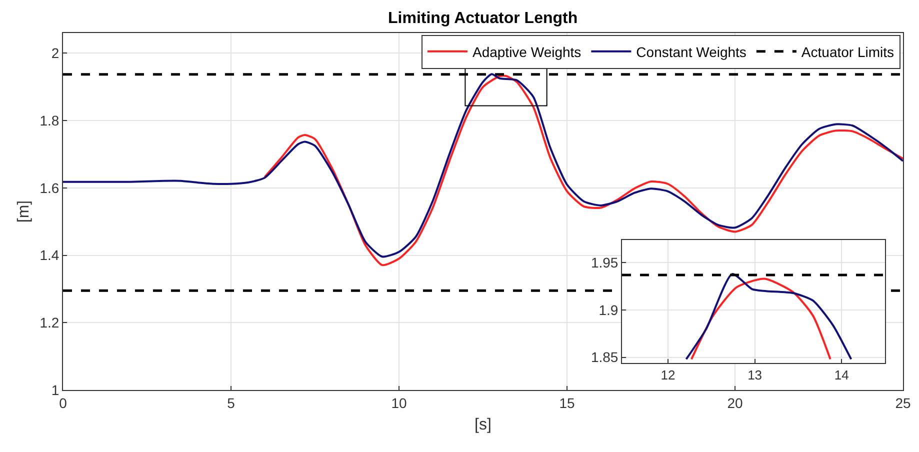  Describe the element at coordinates (55, 53) in the screenshot. I see `y-tick-label: 2` at that location.